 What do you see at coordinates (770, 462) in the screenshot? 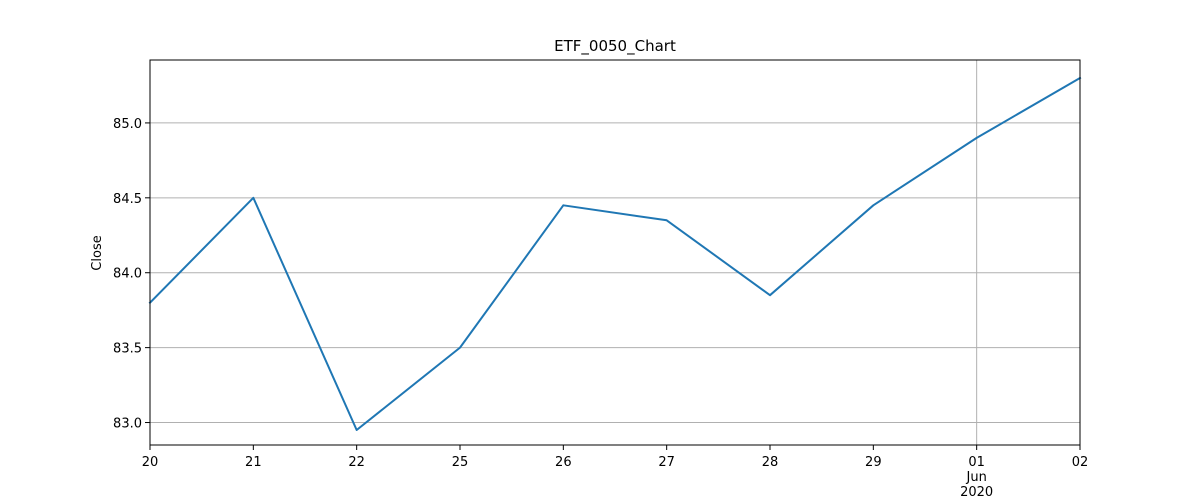
I see `x-tick-label: 28` at bounding box center [770, 462].